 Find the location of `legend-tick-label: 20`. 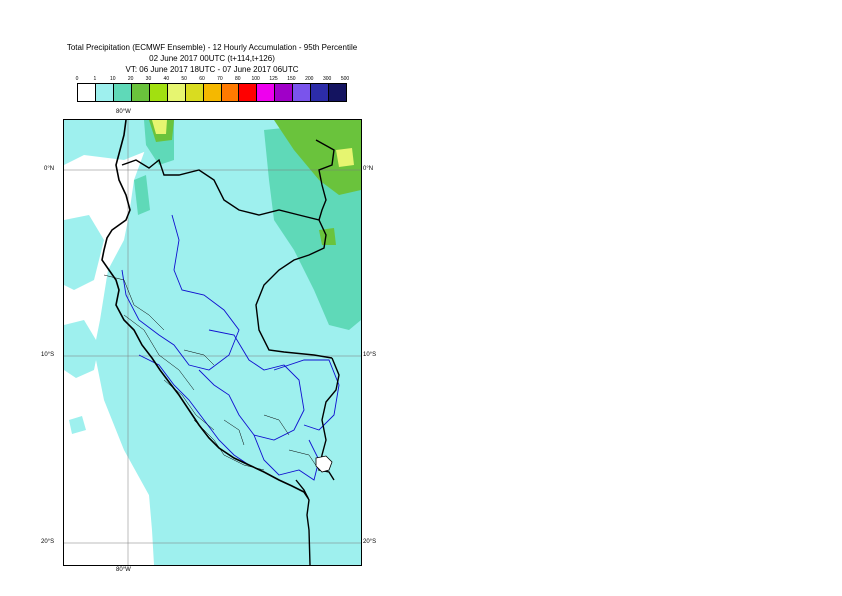

legend-tick-label: 20 is located at coordinates (130, 79).